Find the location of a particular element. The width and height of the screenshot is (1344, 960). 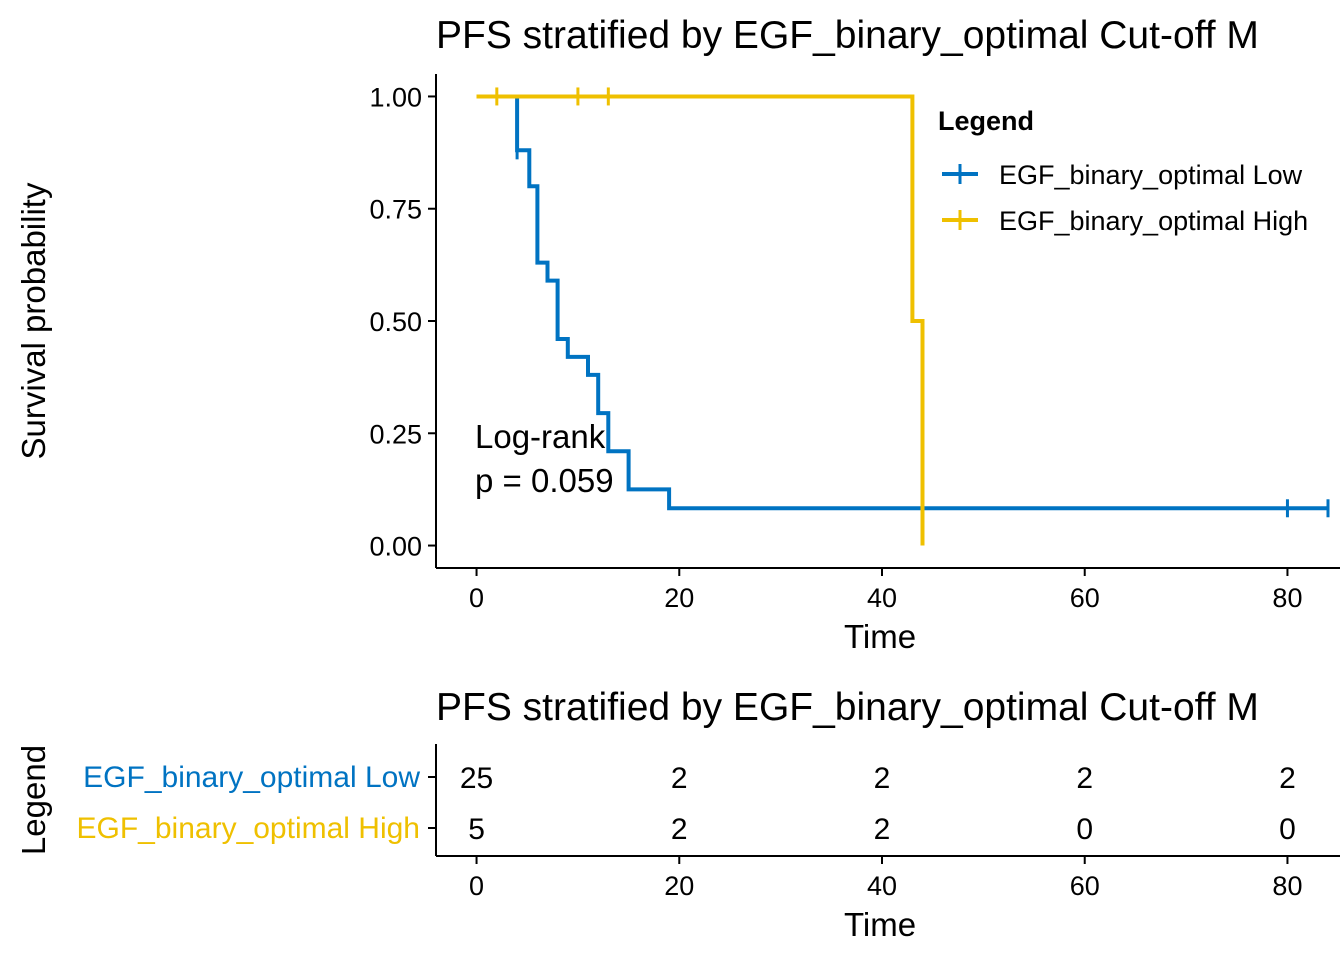

legend-label-high: EGF_binary_optimal High is located at coordinates (1153, 221).